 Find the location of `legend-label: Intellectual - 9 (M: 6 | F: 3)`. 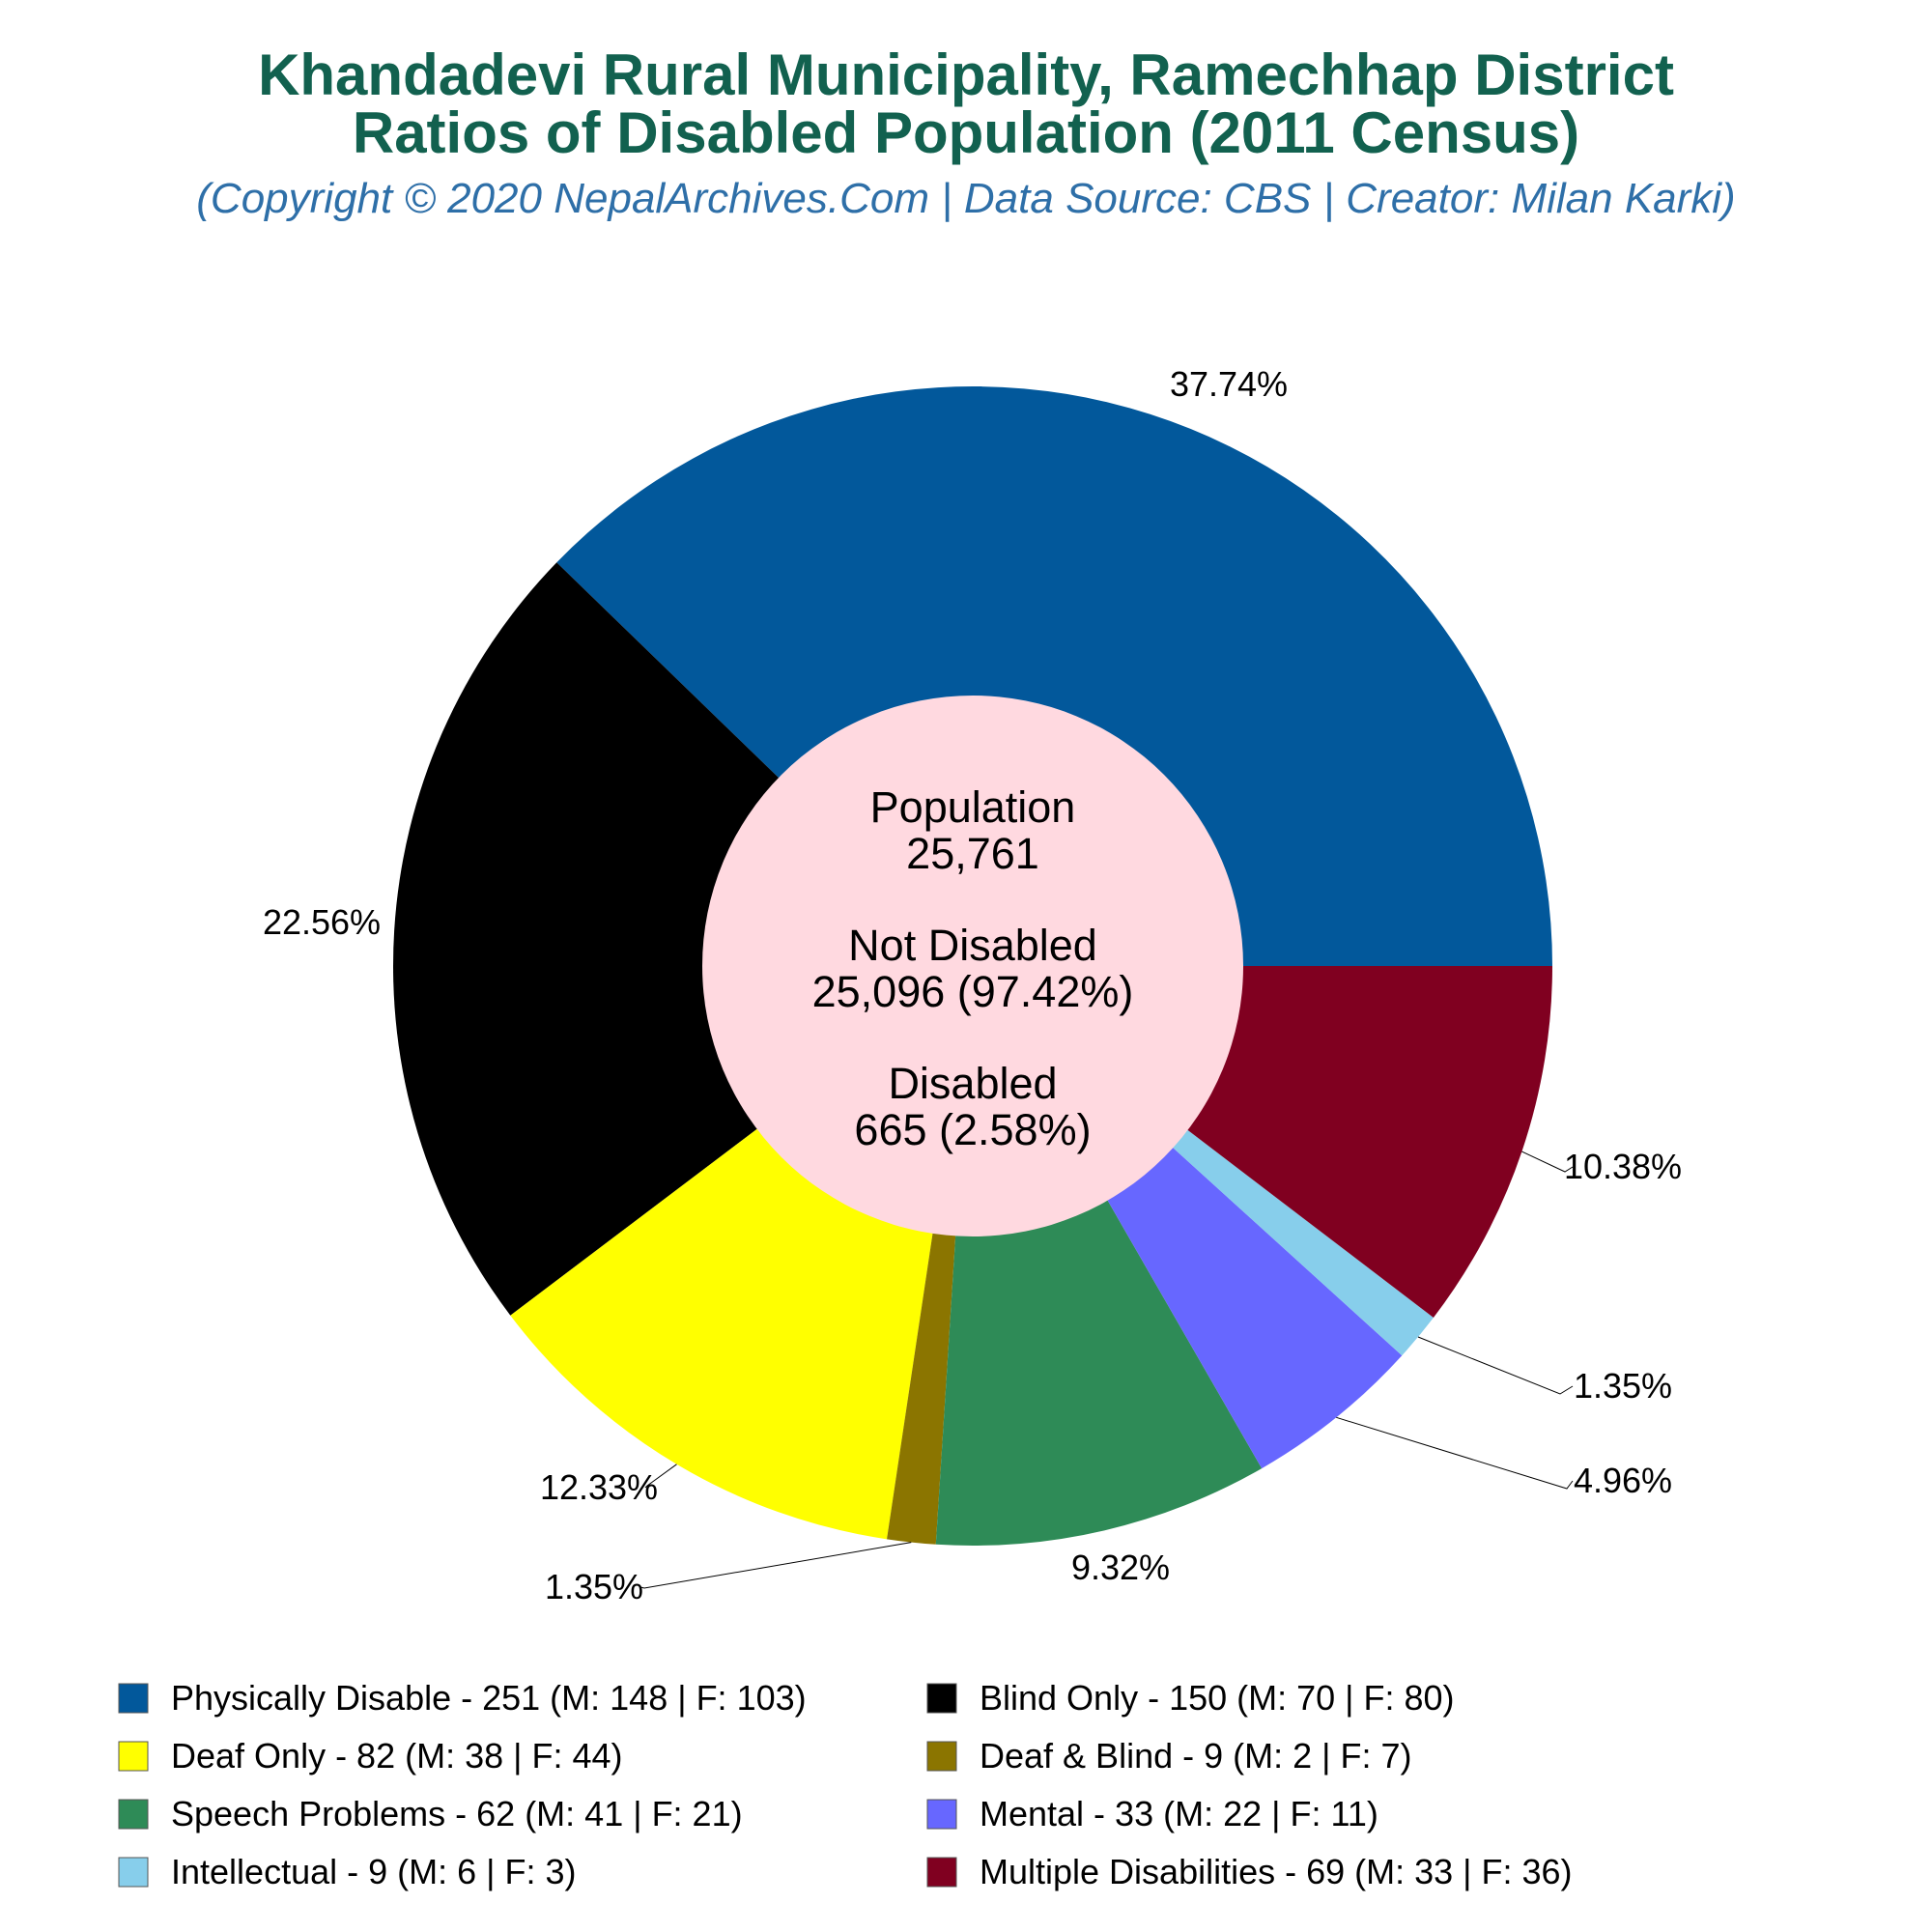

legend-label: Intellectual - 9 (M: 6 | F: 3) is located at coordinates (373, 1871).